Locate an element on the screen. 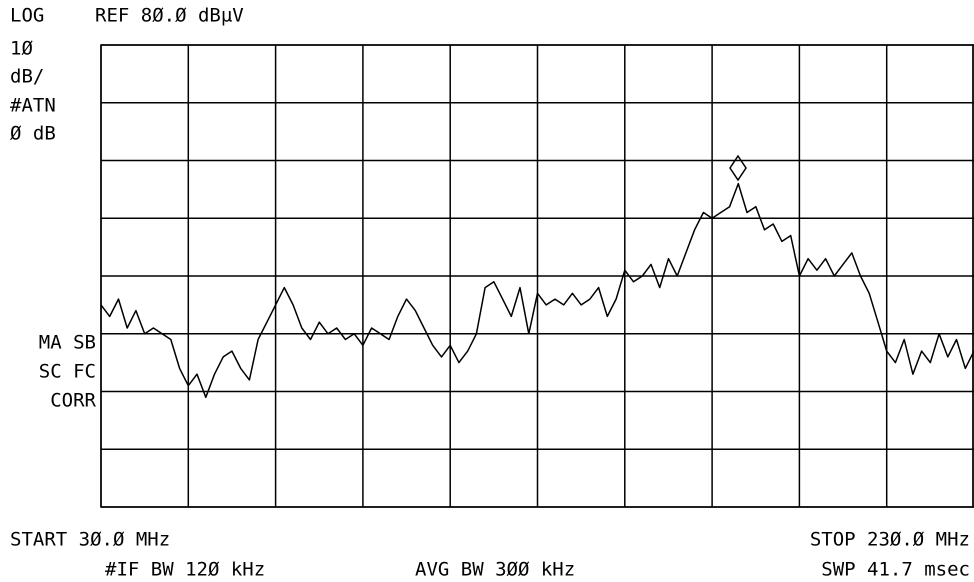 The height and width of the screenshot is (582, 974). side-label: dB/ is located at coordinates (27, 77).